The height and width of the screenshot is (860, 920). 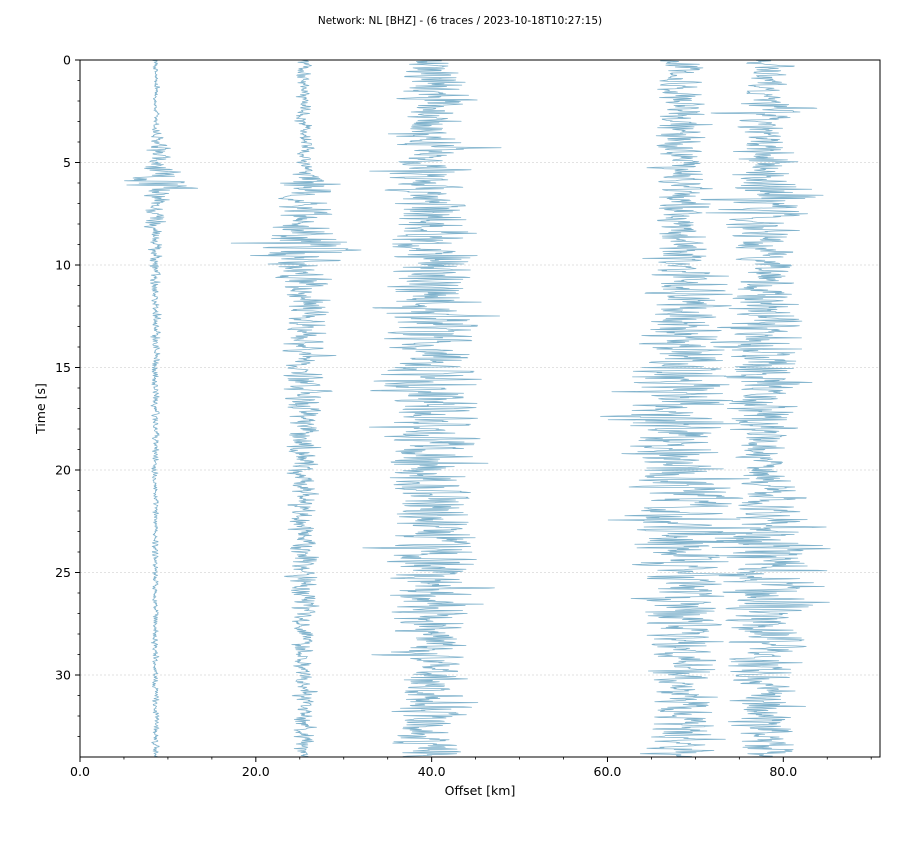 What do you see at coordinates (63, 675) in the screenshot?
I see `y-tick-label: 30` at bounding box center [63, 675].